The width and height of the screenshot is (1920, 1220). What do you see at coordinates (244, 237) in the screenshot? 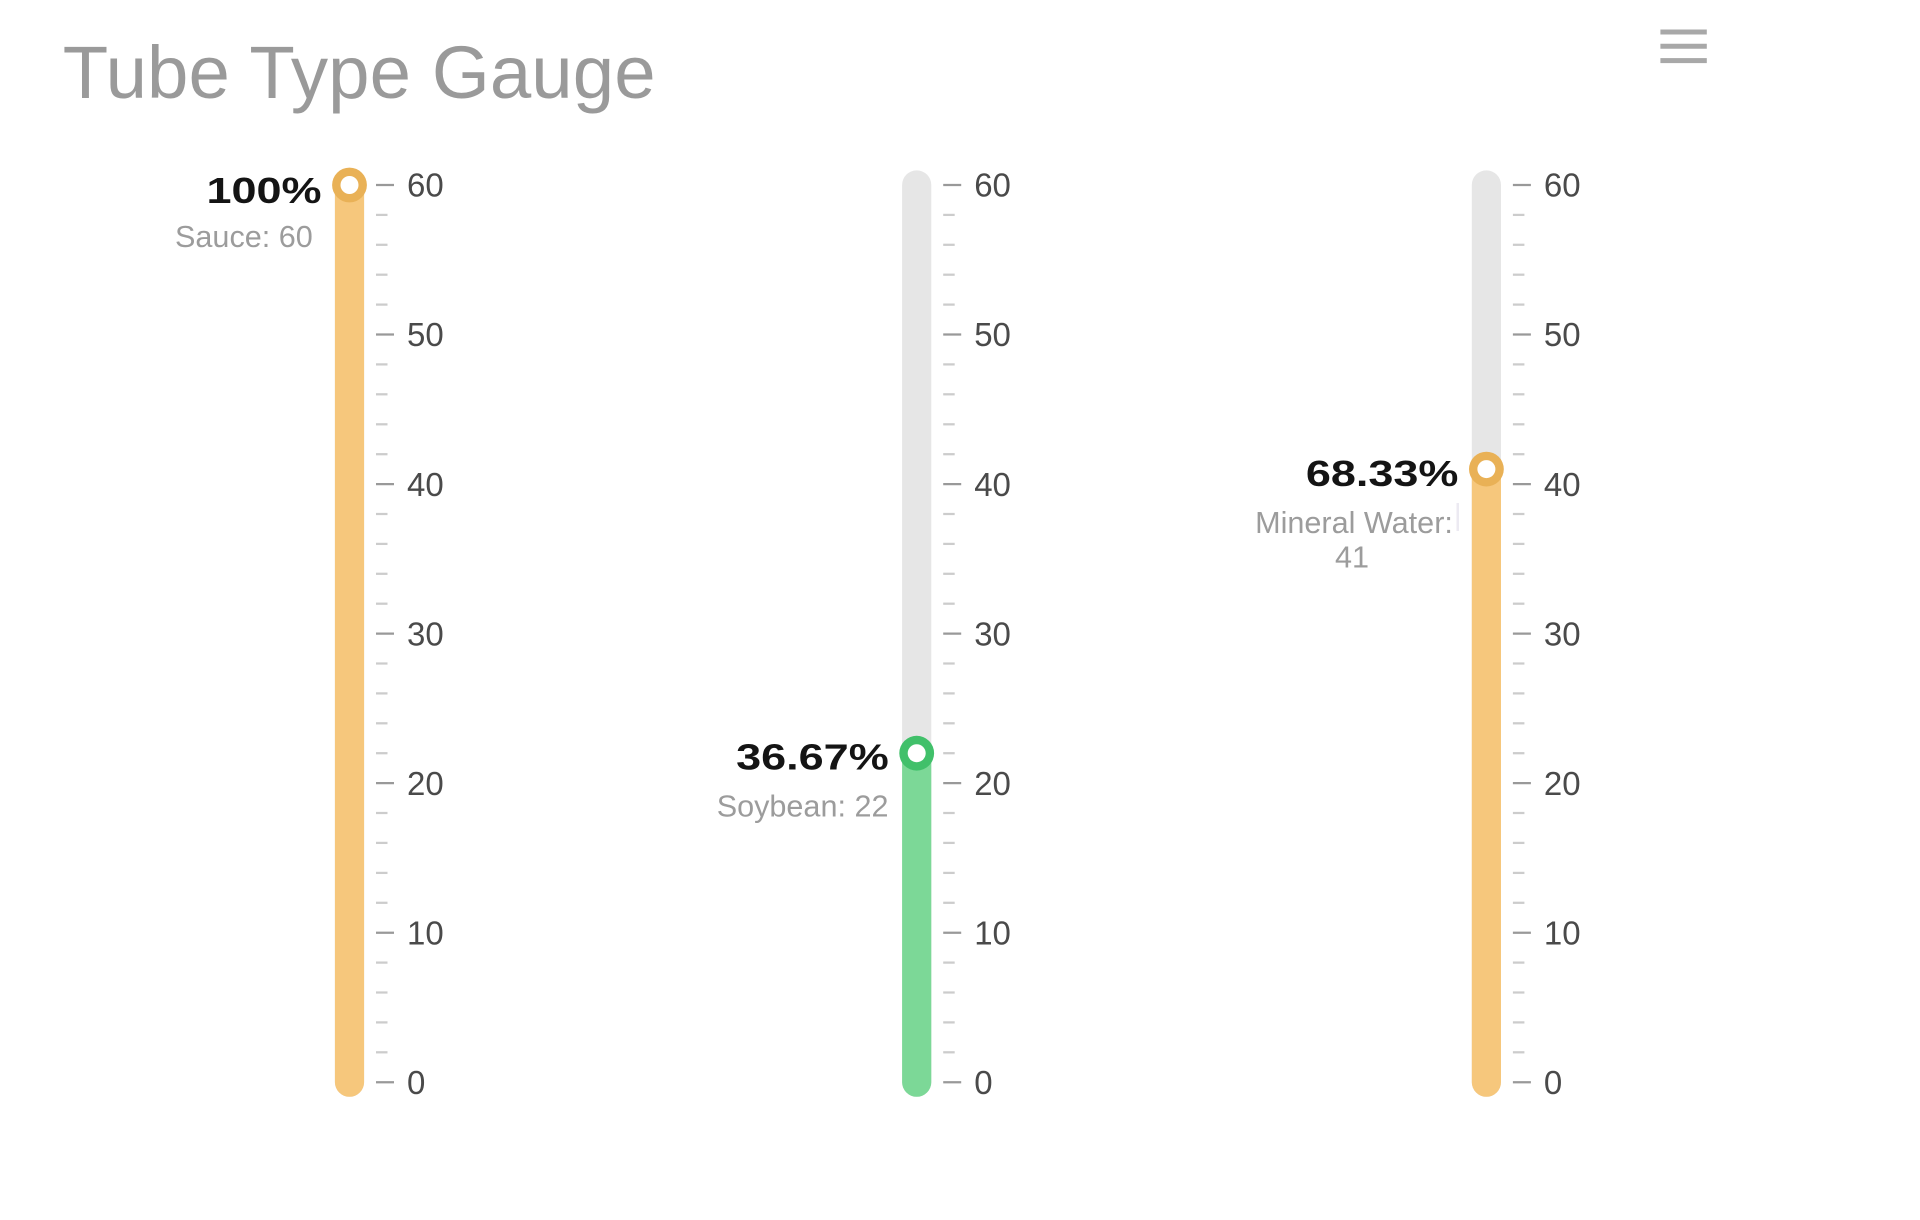
I see `svg-text: Sauce: 60` at bounding box center [244, 237].